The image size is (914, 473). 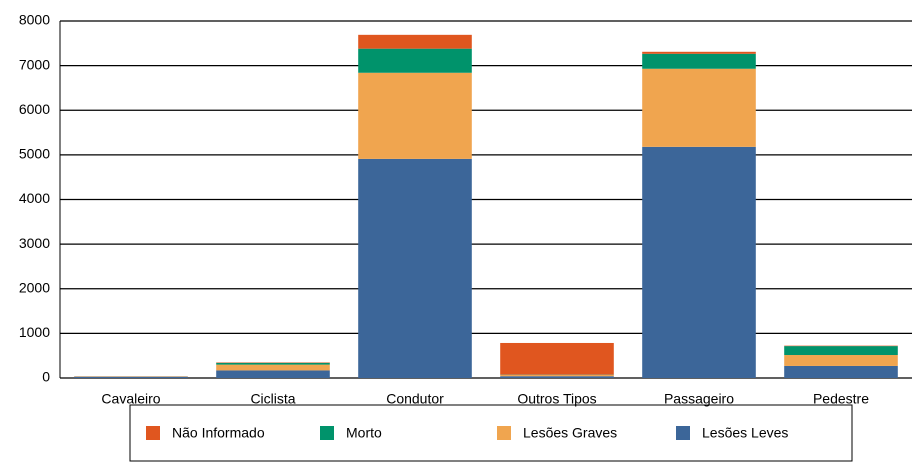 I want to click on x-tick-label: Outros Tipos, so click(x=556, y=399).